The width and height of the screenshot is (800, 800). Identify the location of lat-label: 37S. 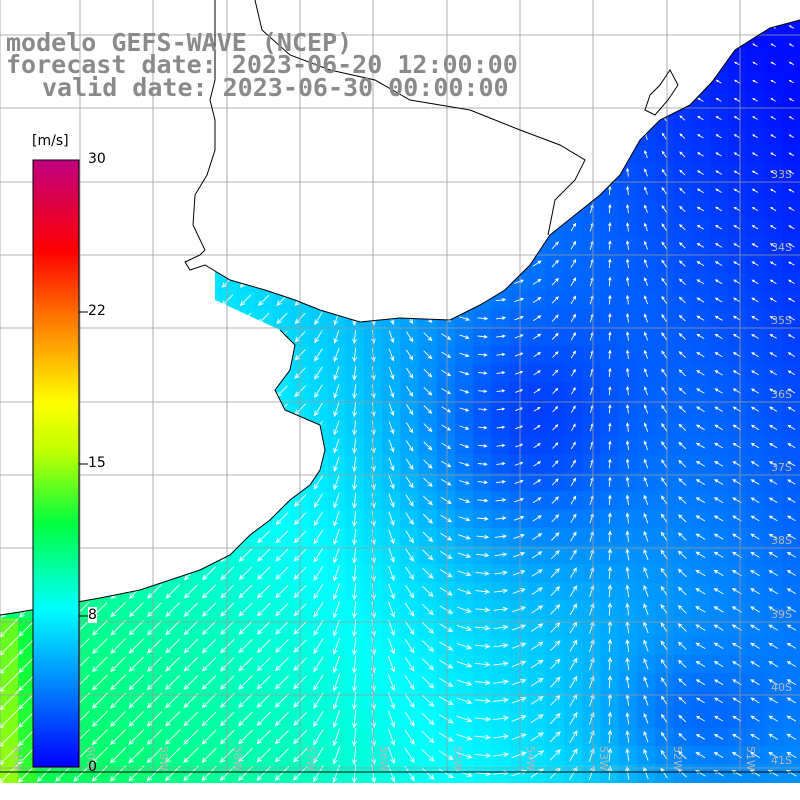
(781, 467).